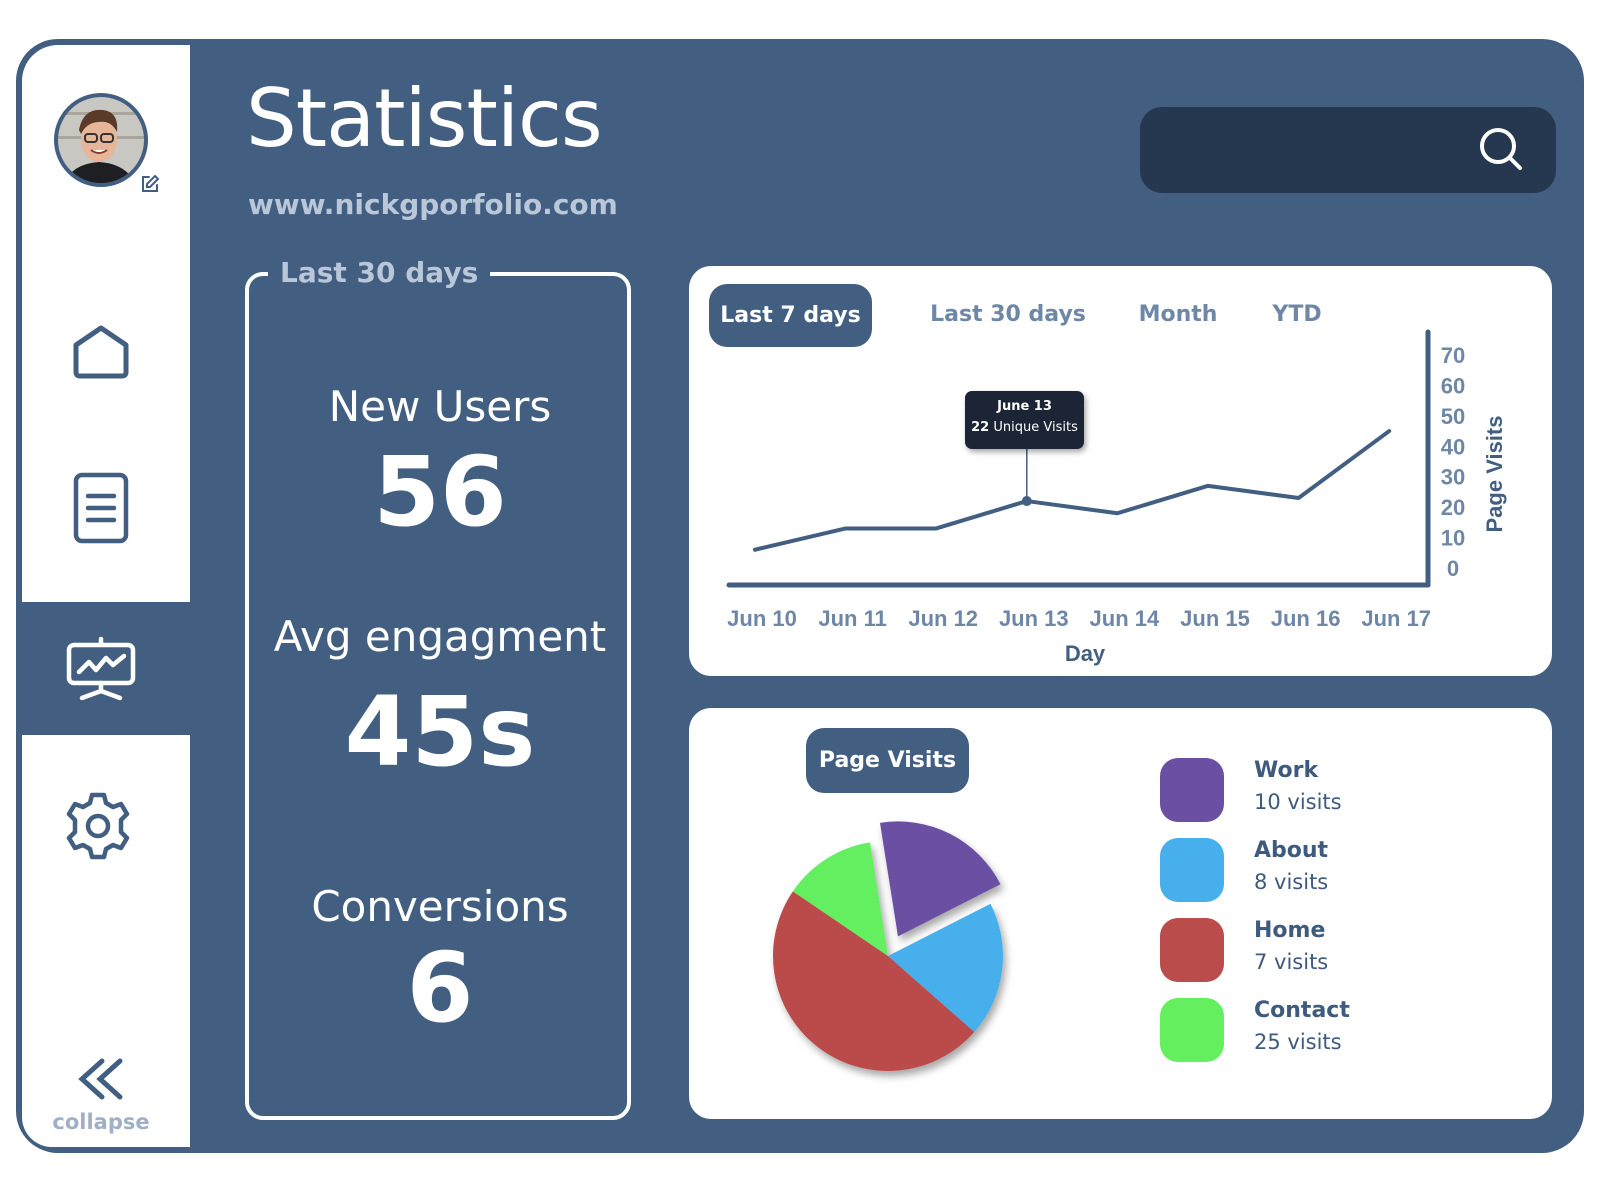  What do you see at coordinates (1251, 790) in the screenshot?
I see `legend-item-work: Work 10 visits` at bounding box center [1251, 790].